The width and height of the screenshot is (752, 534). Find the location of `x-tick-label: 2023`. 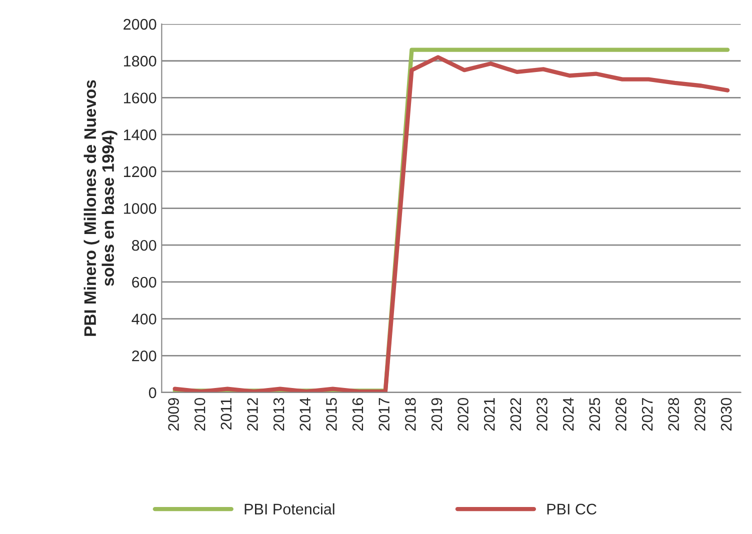

x-tick-label: 2023 is located at coordinates (542, 414).